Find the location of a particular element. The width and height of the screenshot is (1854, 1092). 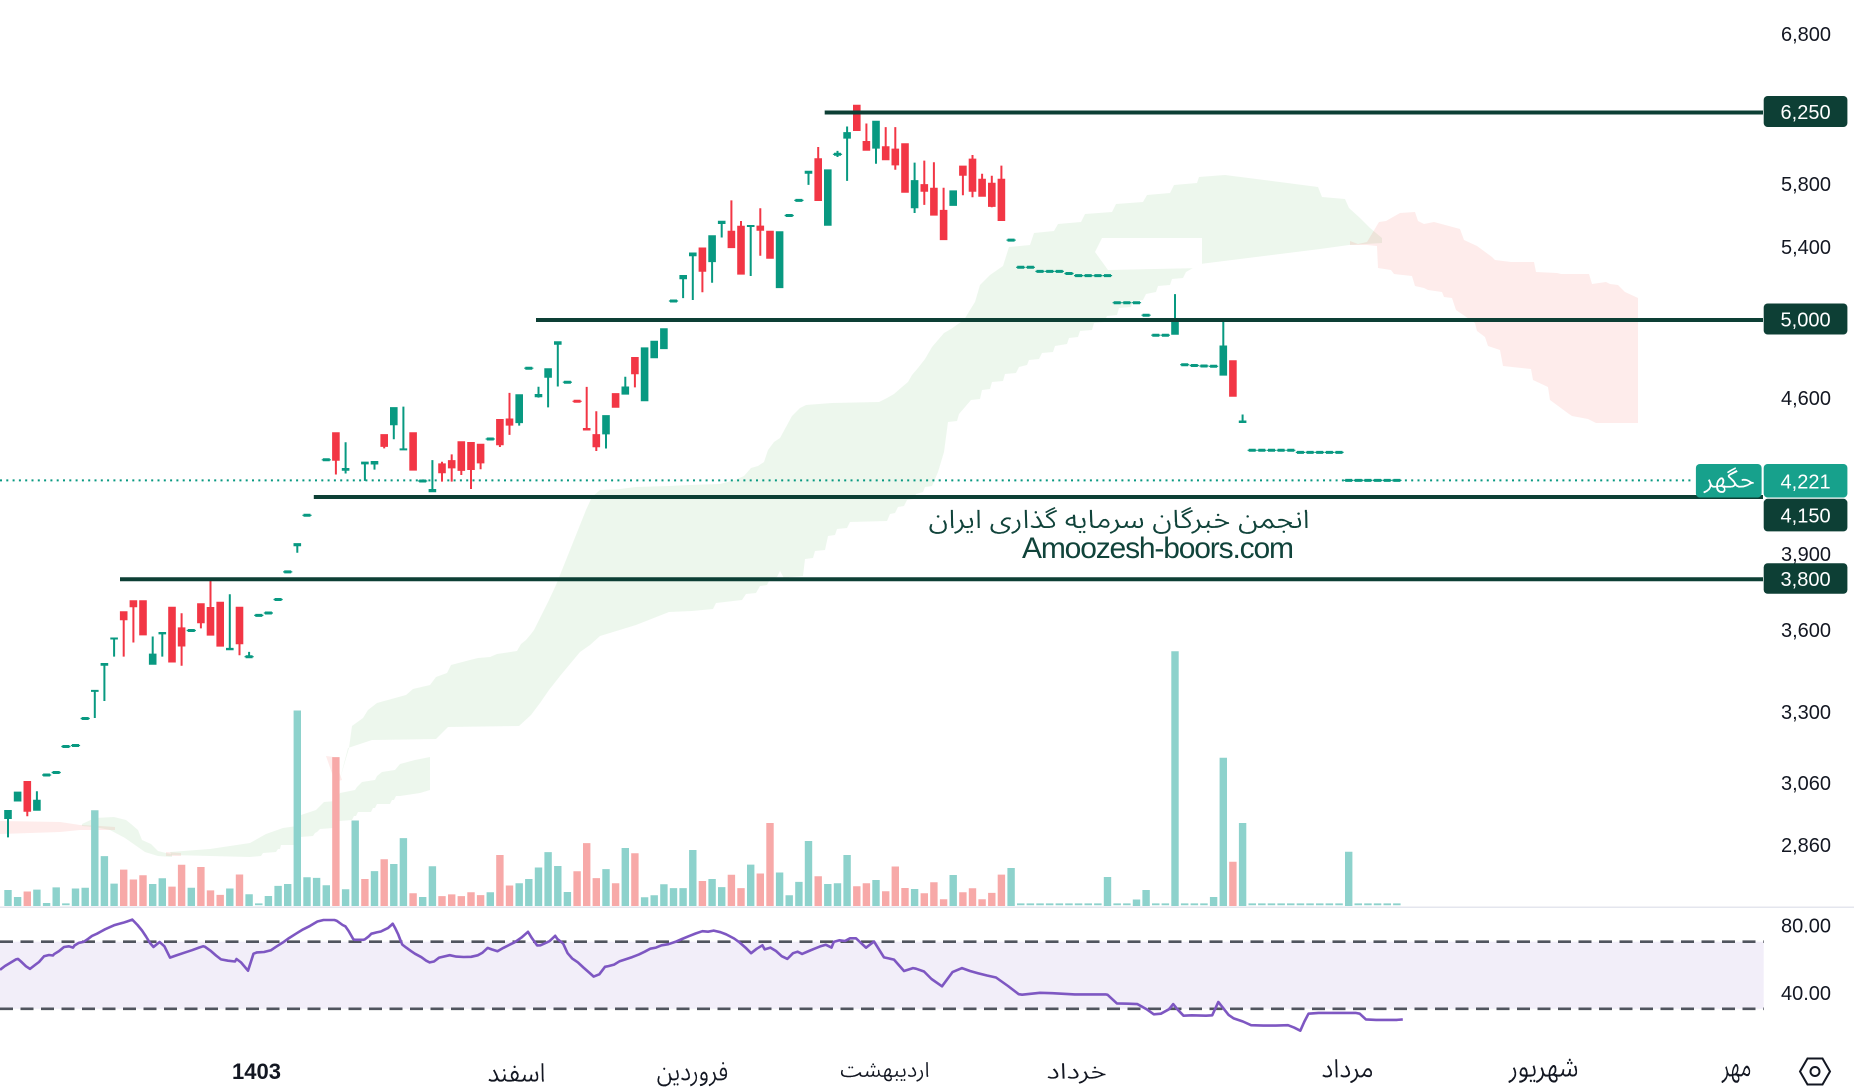

svg-text: 6,250 is located at coordinates (1806, 113).